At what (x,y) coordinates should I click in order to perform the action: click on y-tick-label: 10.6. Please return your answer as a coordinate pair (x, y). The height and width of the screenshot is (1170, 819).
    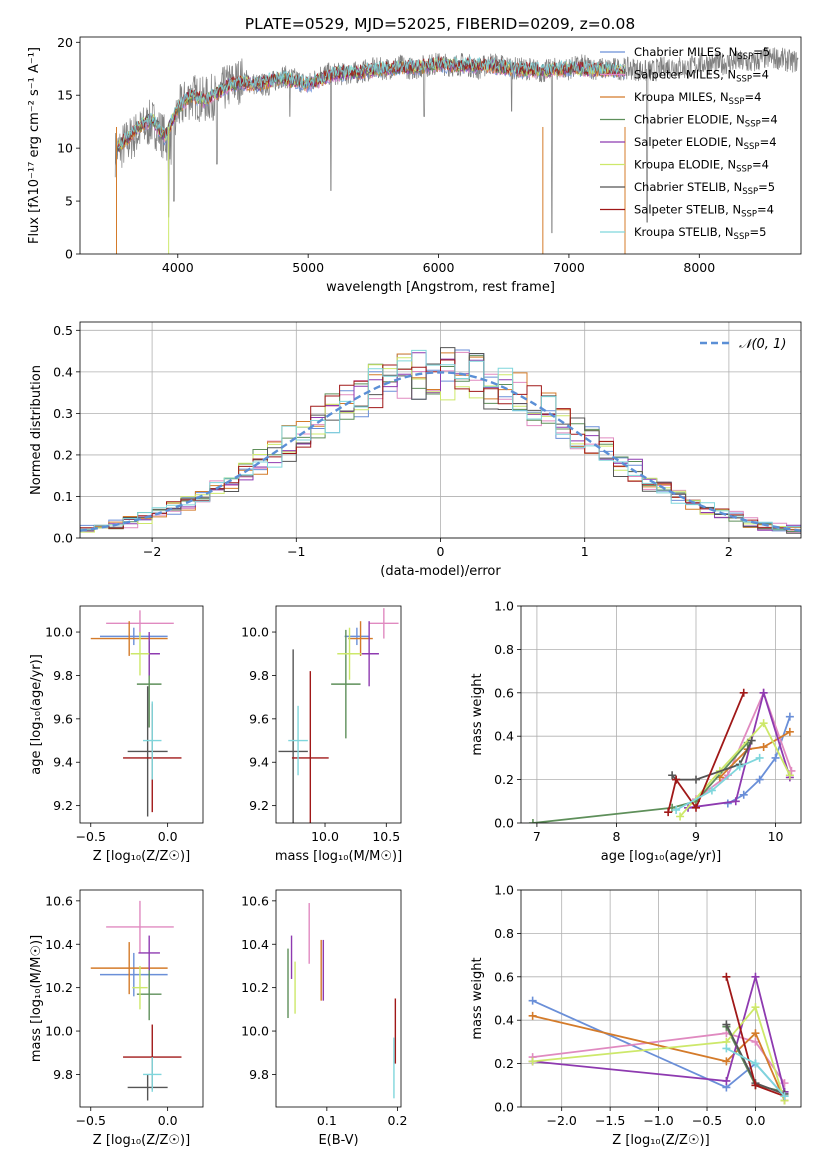
    Looking at the image, I should click on (255, 900).